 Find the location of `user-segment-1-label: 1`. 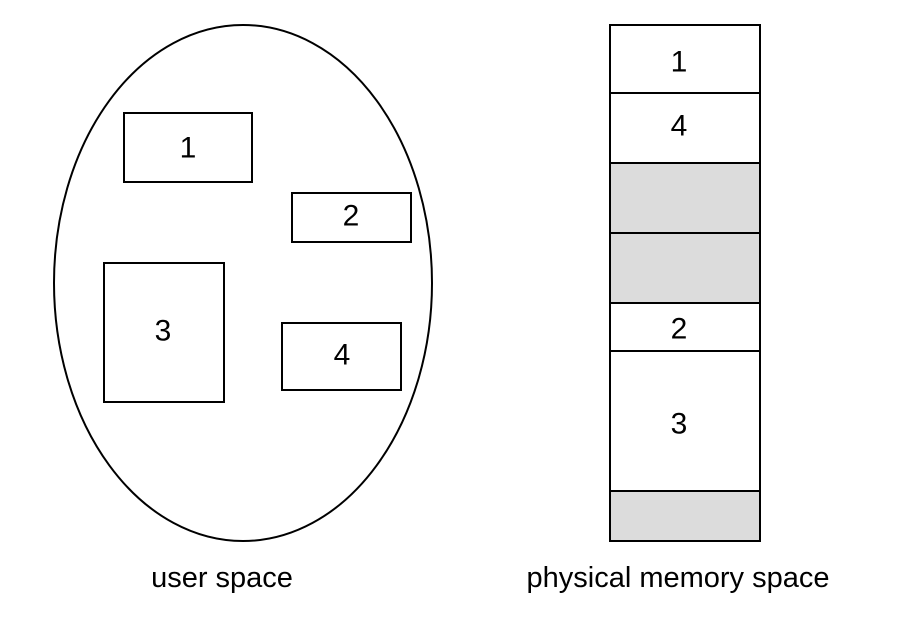

user-segment-1-label: 1 is located at coordinates (188, 148).